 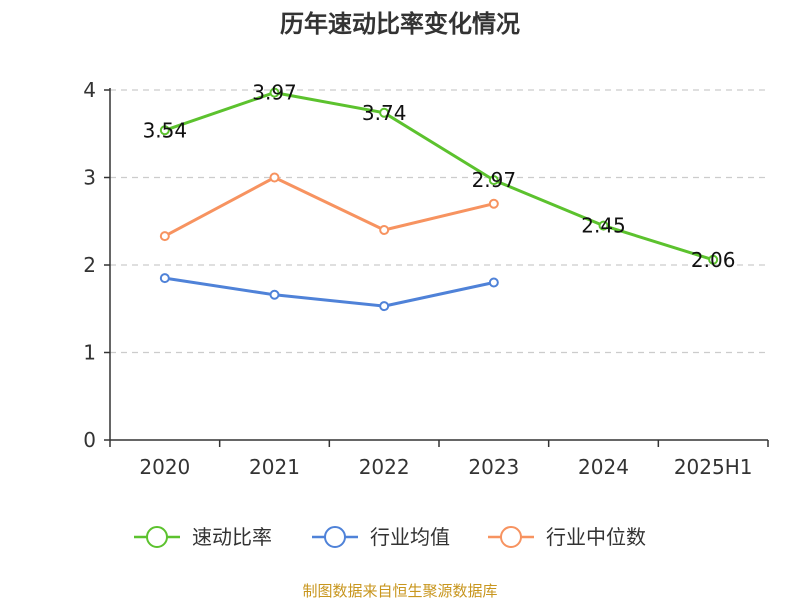 What do you see at coordinates (399, 591) in the screenshot?
I see `source-note: 制图数据来自恒生聚源数据库` at bounding box center [399, 591].